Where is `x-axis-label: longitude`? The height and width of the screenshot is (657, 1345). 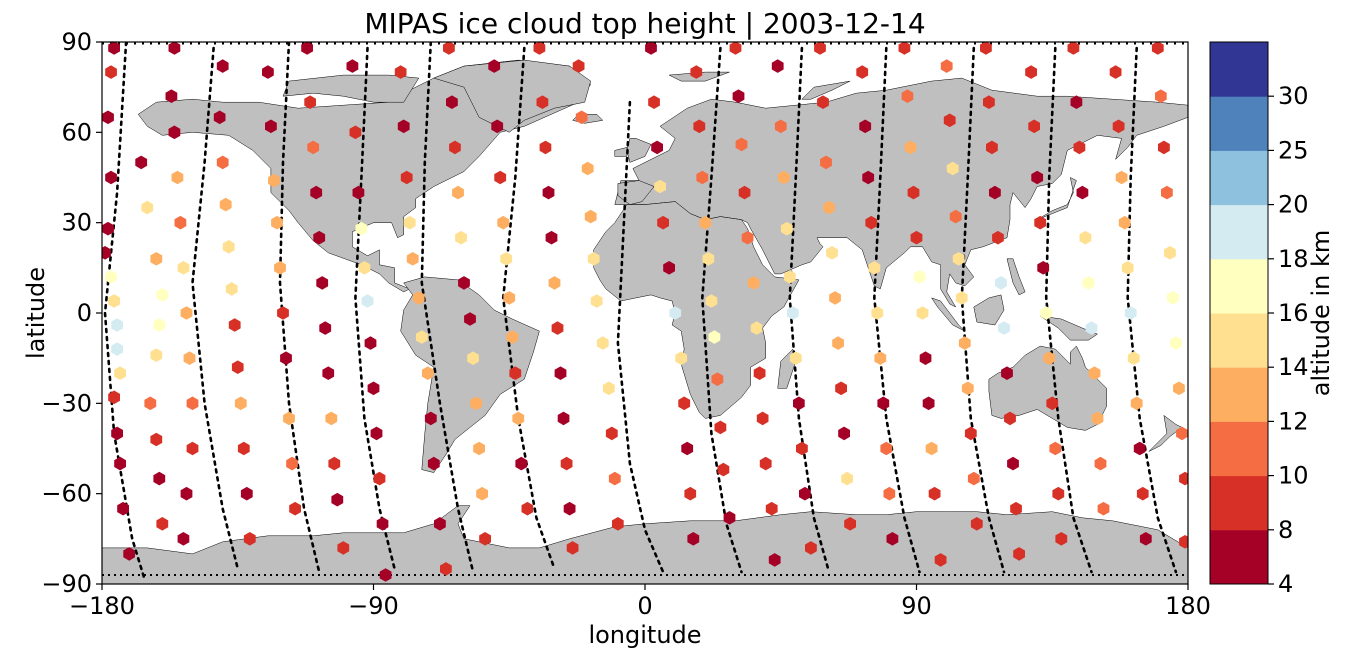
x-axis-label: longitude is located at coordinates (644, 635).